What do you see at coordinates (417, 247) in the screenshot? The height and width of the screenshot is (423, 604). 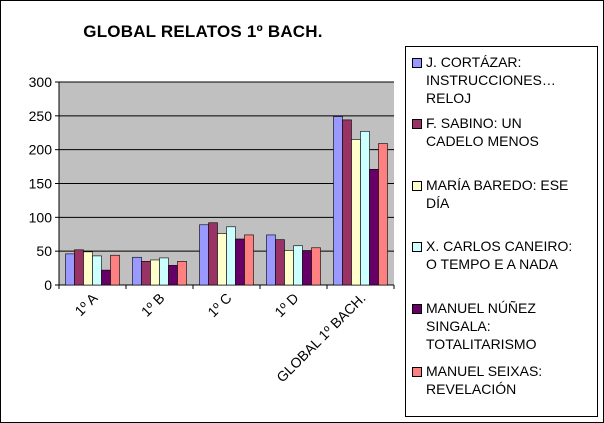 I see `legend-swatch-caneiro` at bounding box center [417, 247].